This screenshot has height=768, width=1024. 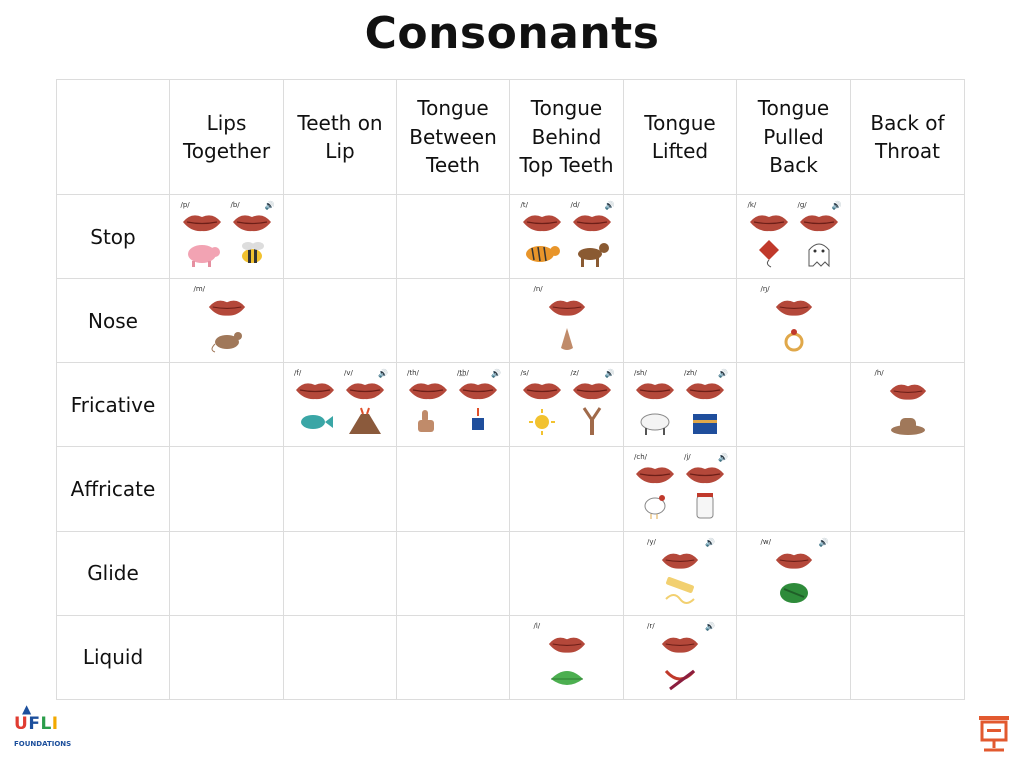 What do you see at coordinates (202, 251) in the screenshot?
I see `pig-icon` at bounding box center [202, 251].